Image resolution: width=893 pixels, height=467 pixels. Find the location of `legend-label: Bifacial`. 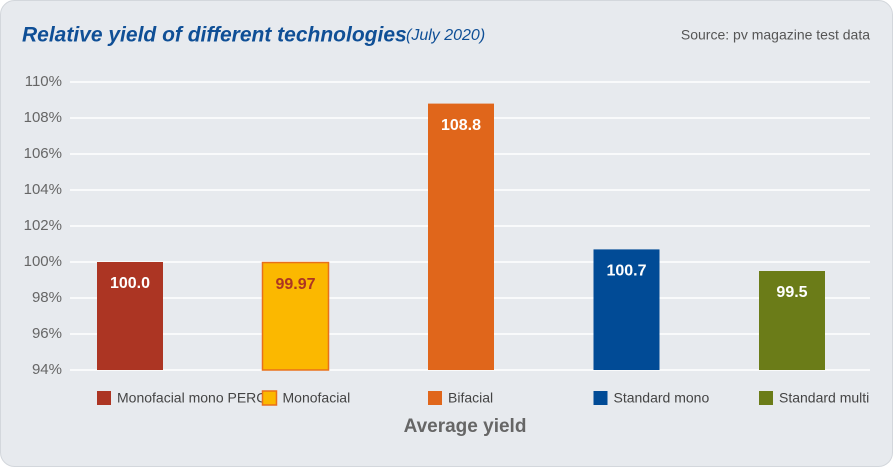

legend-label: Bifacial is located at coordinates (470, 398).